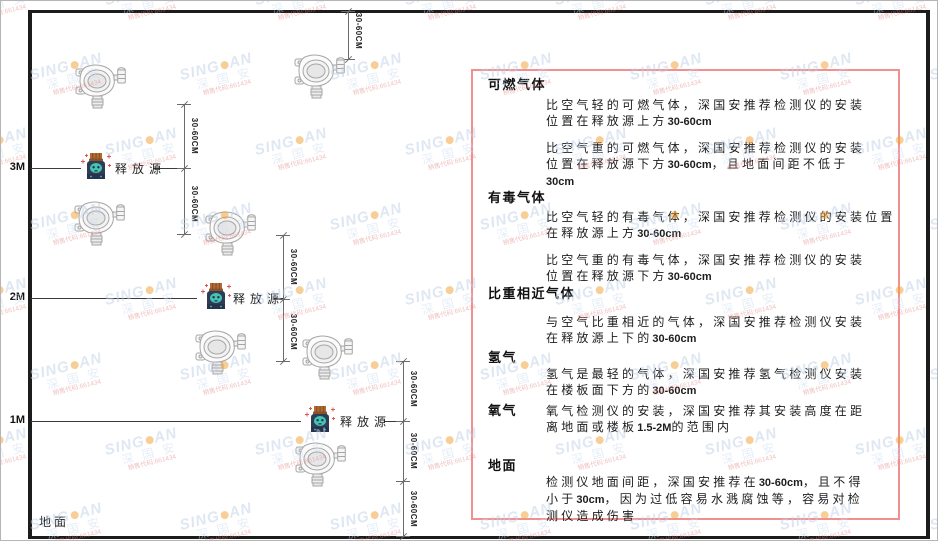  Describe the element at coordinates (718, 113) in the screenshot. I see `section-paragraph: 比空气轻的可燃气体，深国安推荐检测仪的安装 位置在释放源上方30-60cm` at that location.